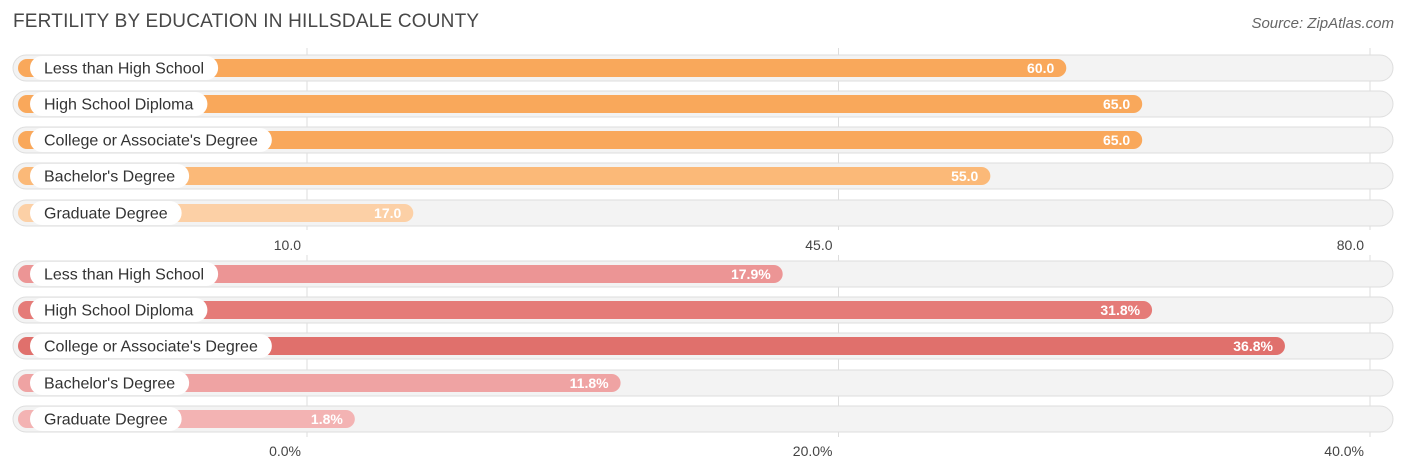  I want to click on source-label: Source: ZipAtlas.com, so click(1322, 23).